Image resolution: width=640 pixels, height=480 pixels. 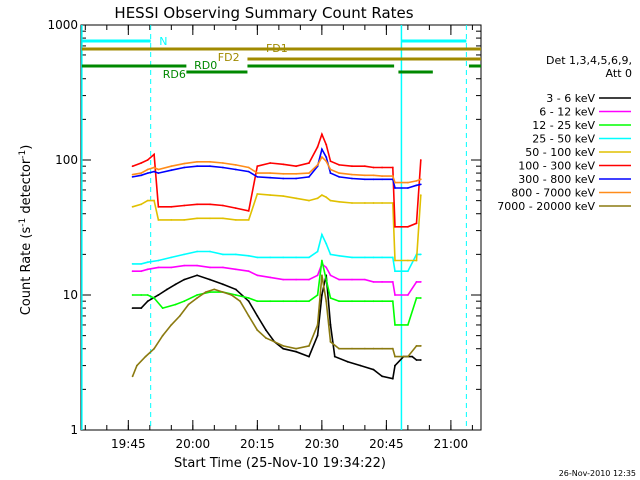 I want to click on chart-title: HESSI Observing Summary Count Rates, so click(x=263, y=13).